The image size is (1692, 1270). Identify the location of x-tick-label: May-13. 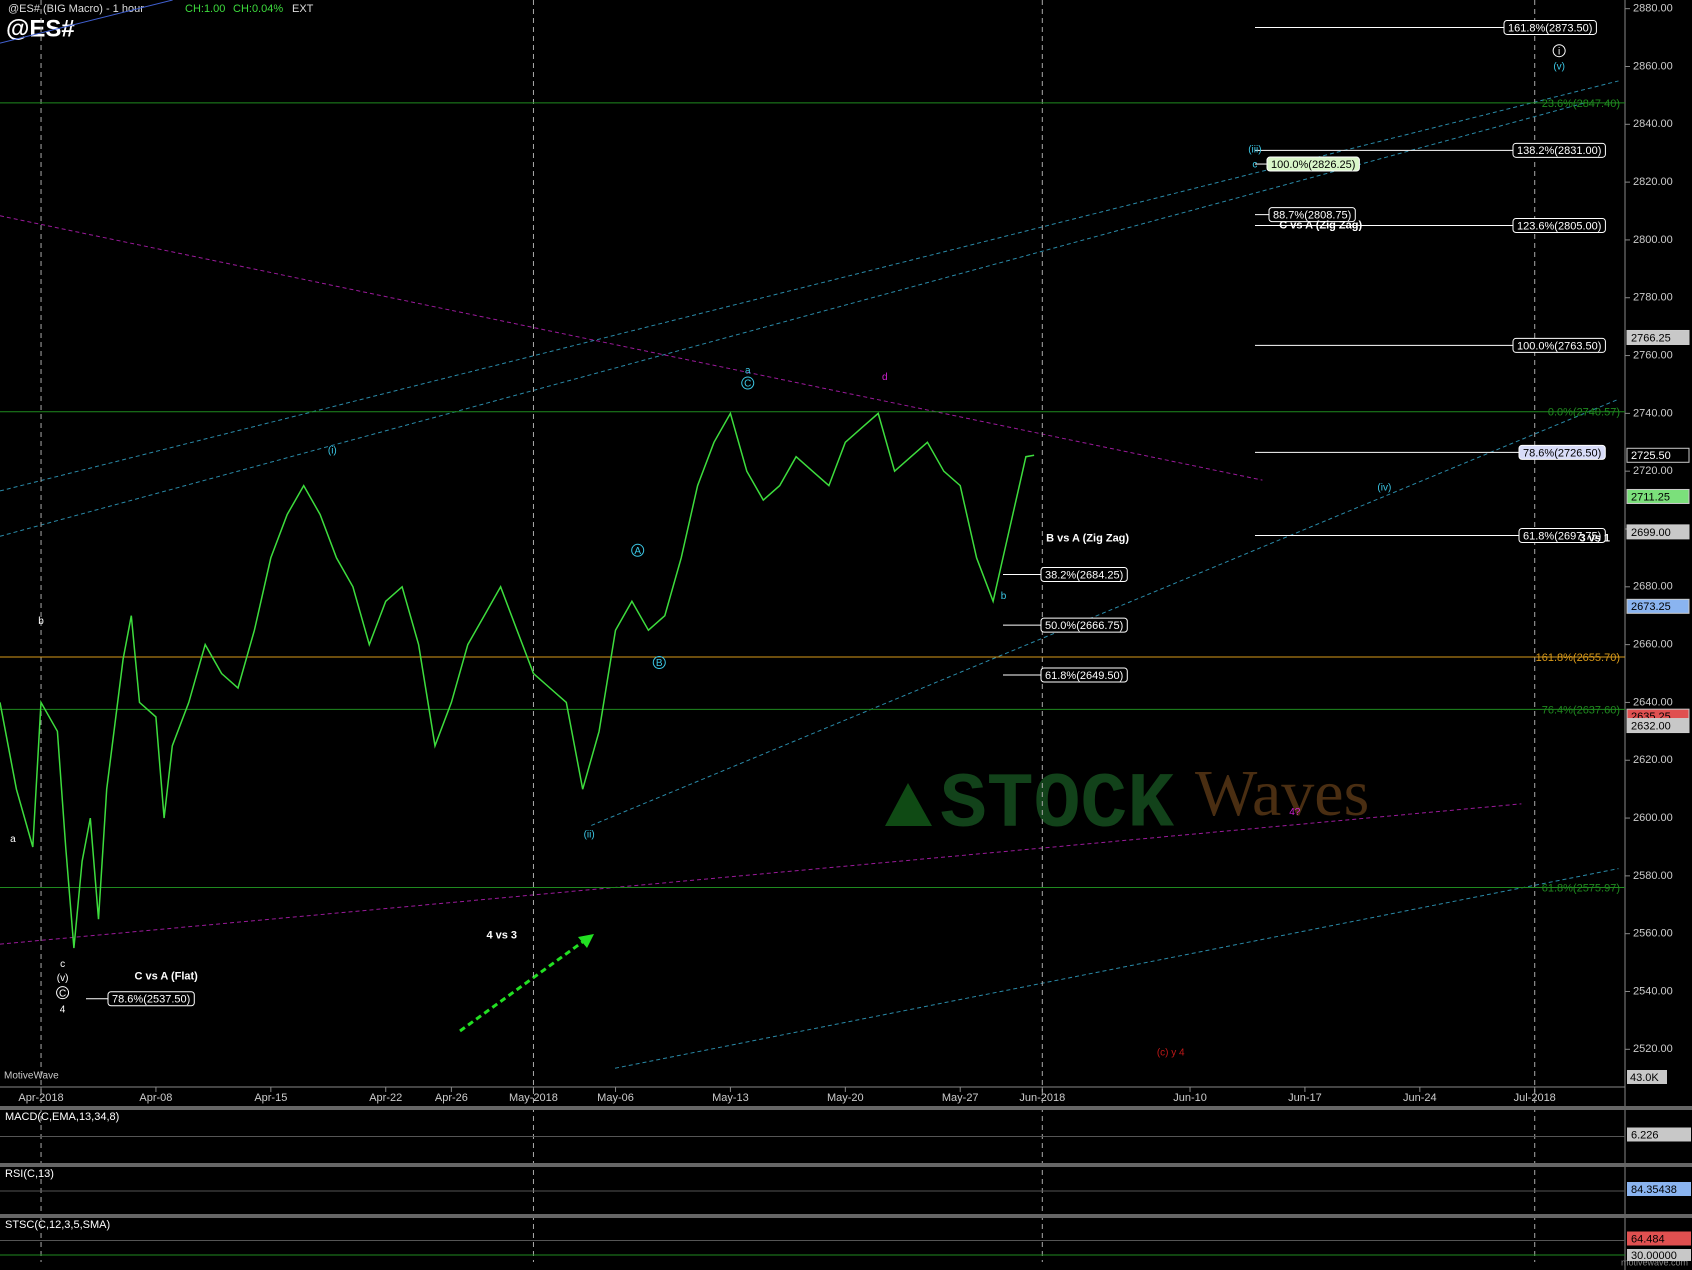
(730, 1098).